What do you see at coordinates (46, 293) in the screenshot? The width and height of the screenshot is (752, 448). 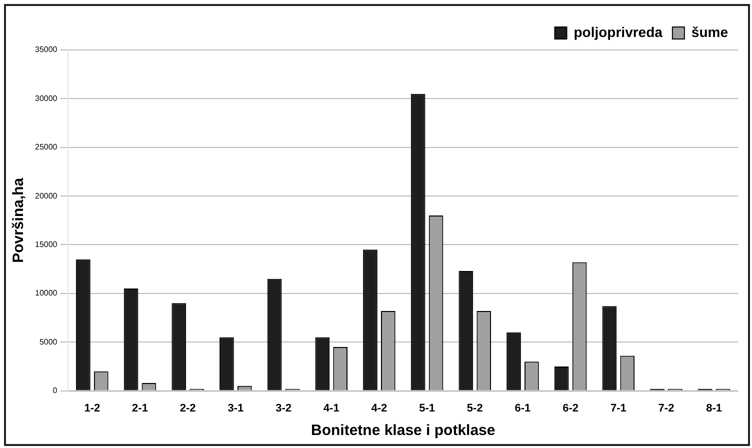 I see `y-tick-label: 10000` at bounding box center [46, 293].